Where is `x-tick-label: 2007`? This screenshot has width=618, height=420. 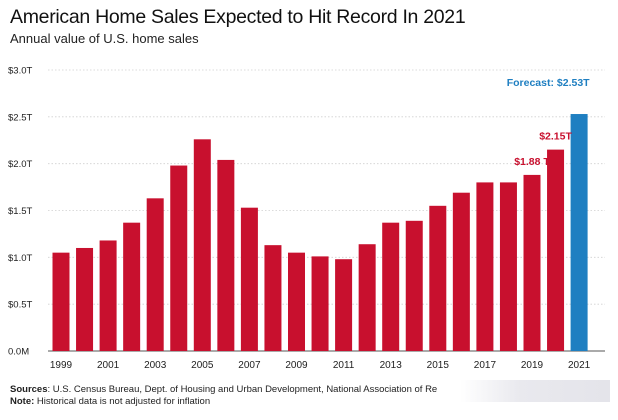 x-tick-label: 2007 is located at coordinates (249, 365).